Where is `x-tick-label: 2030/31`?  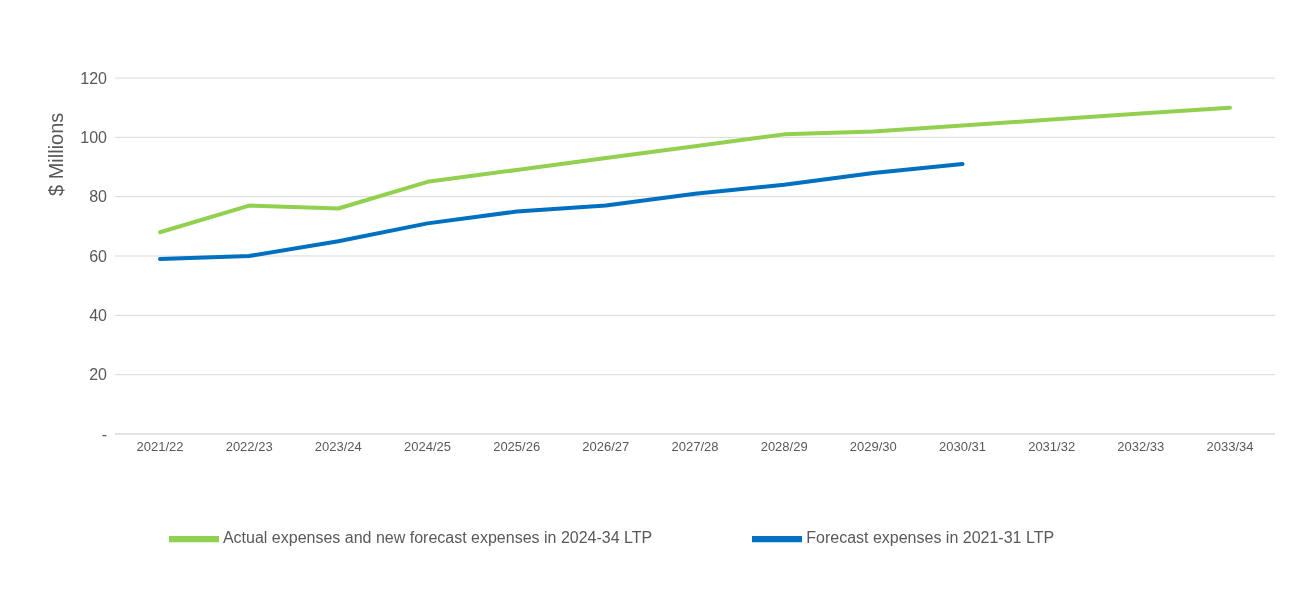 x-tick-label: 2030/31 is located at coordinates (962, 447).